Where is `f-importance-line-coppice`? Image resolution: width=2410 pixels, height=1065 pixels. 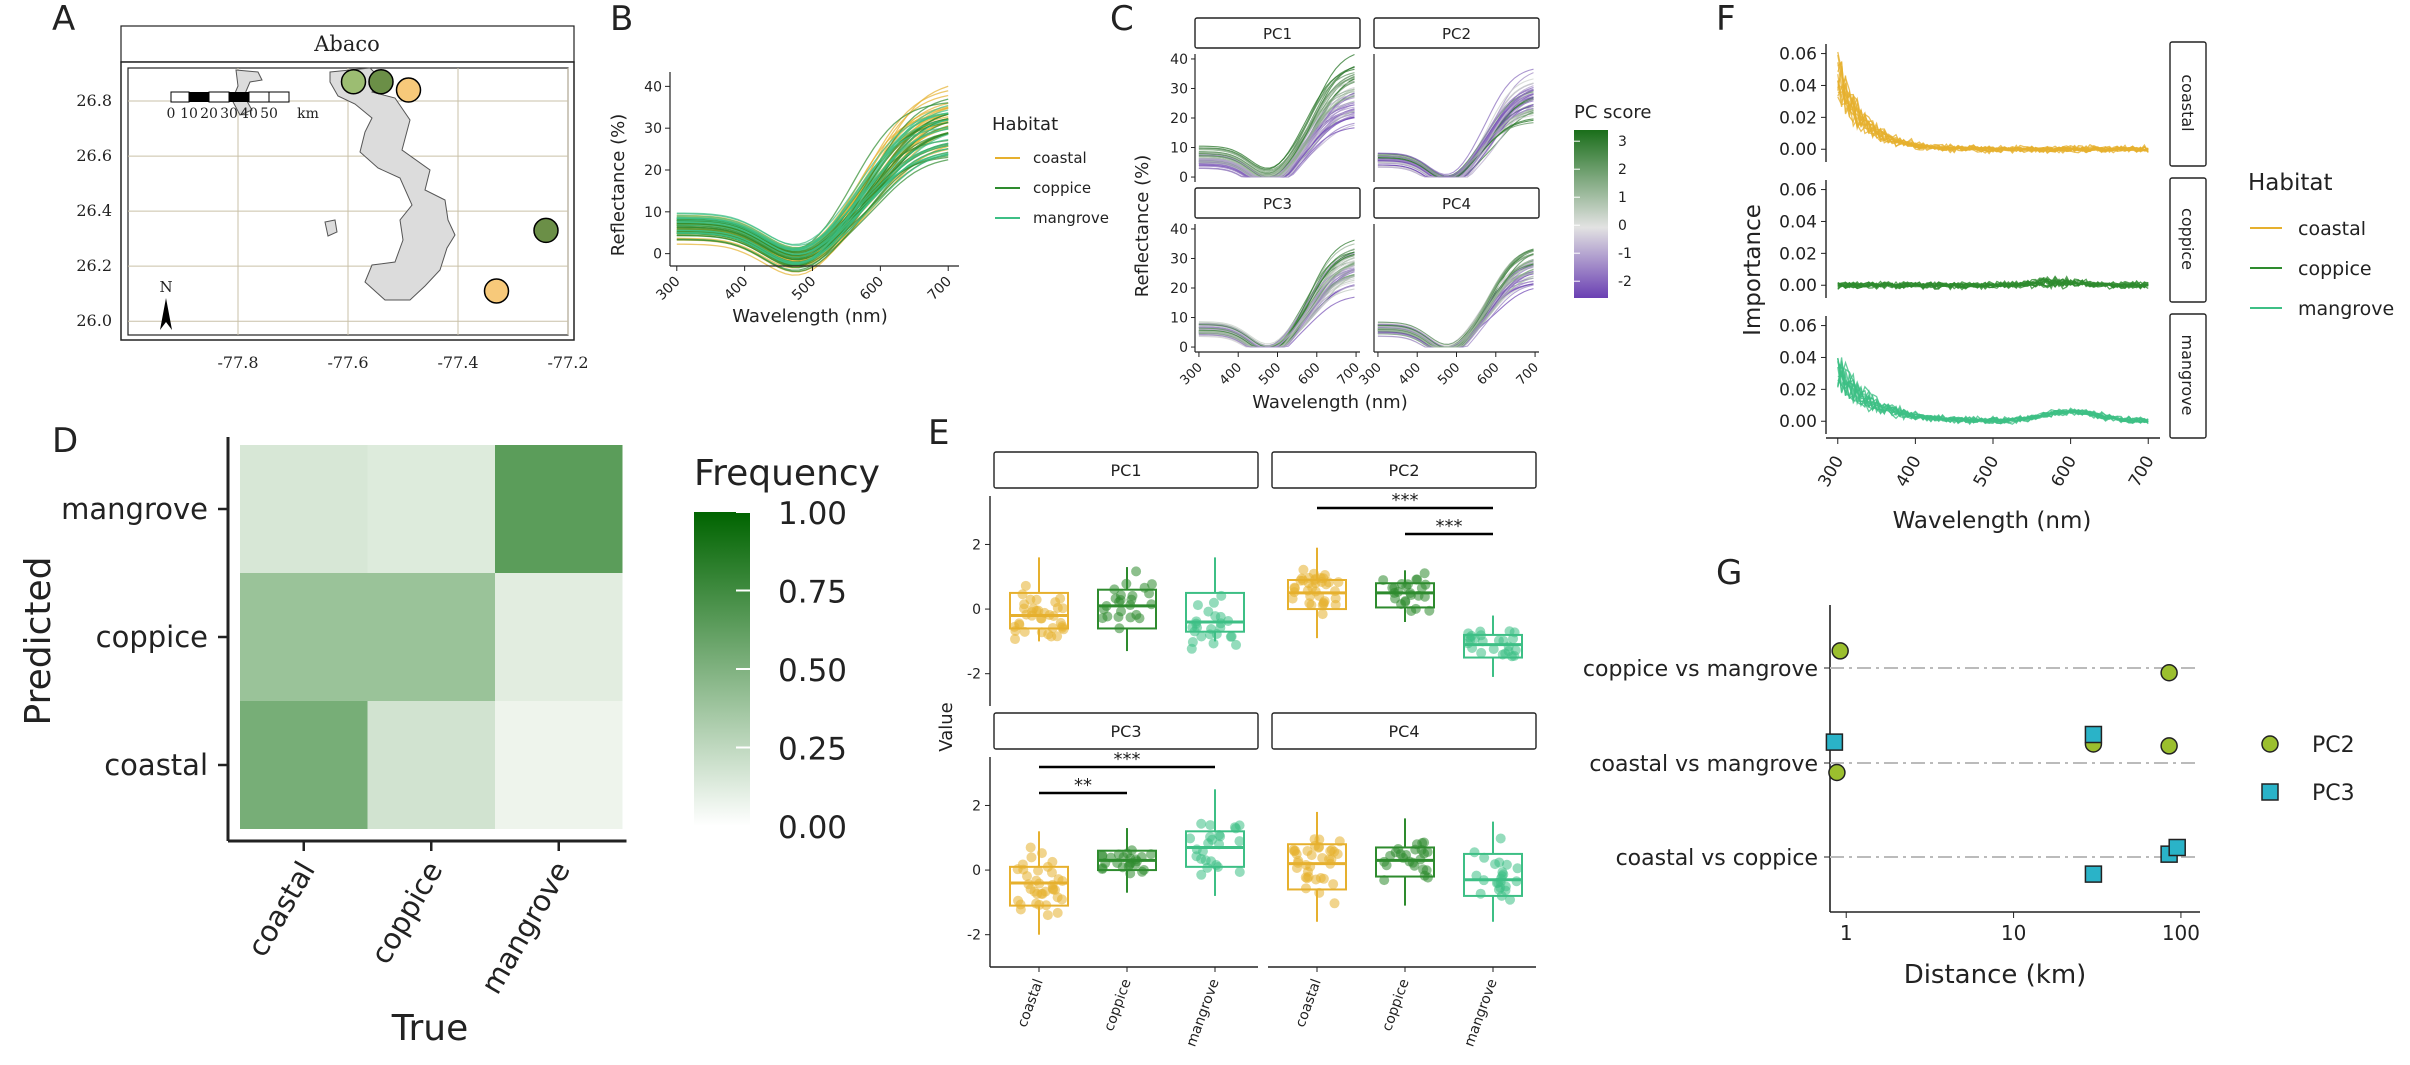
f-importance-line-coppice is located at coordinates (1993, 285).